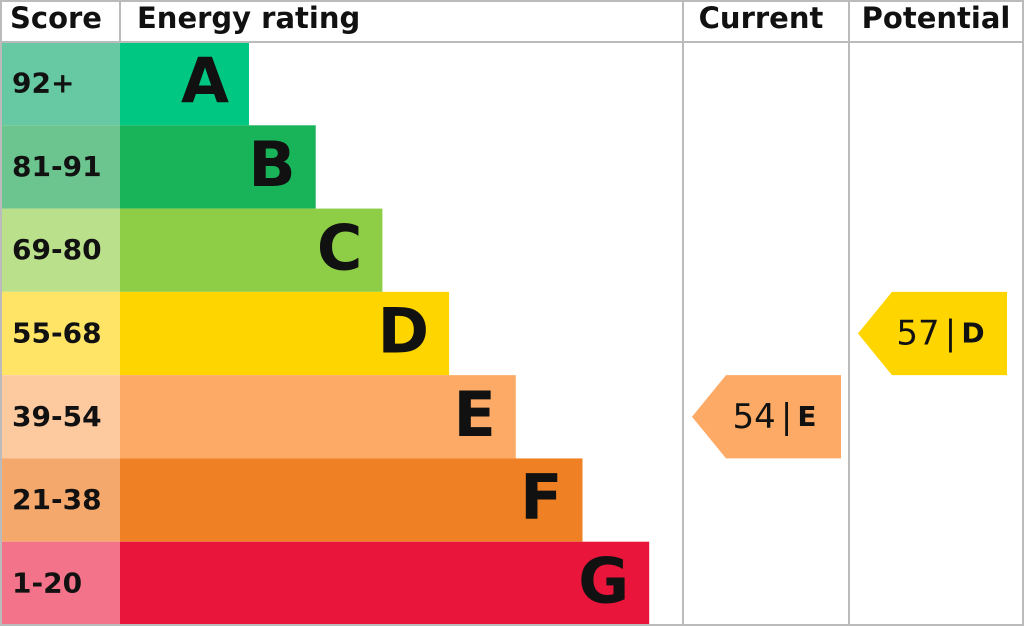  Describe the element at coordinates (56, 18) in the screenshot. I see `header-score: Score` at that location.